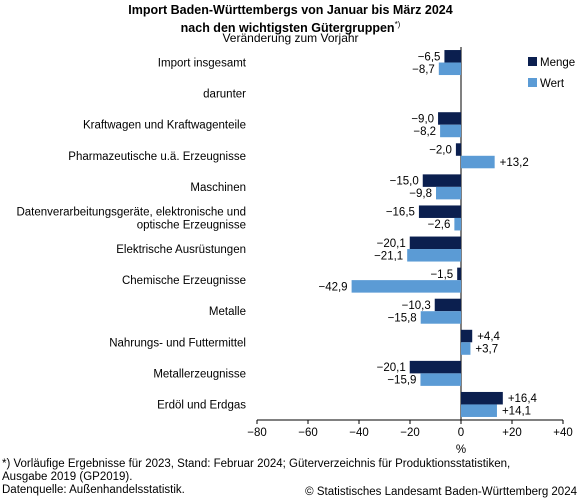  I want to click on value-label: −6,5, so click(429, 57).